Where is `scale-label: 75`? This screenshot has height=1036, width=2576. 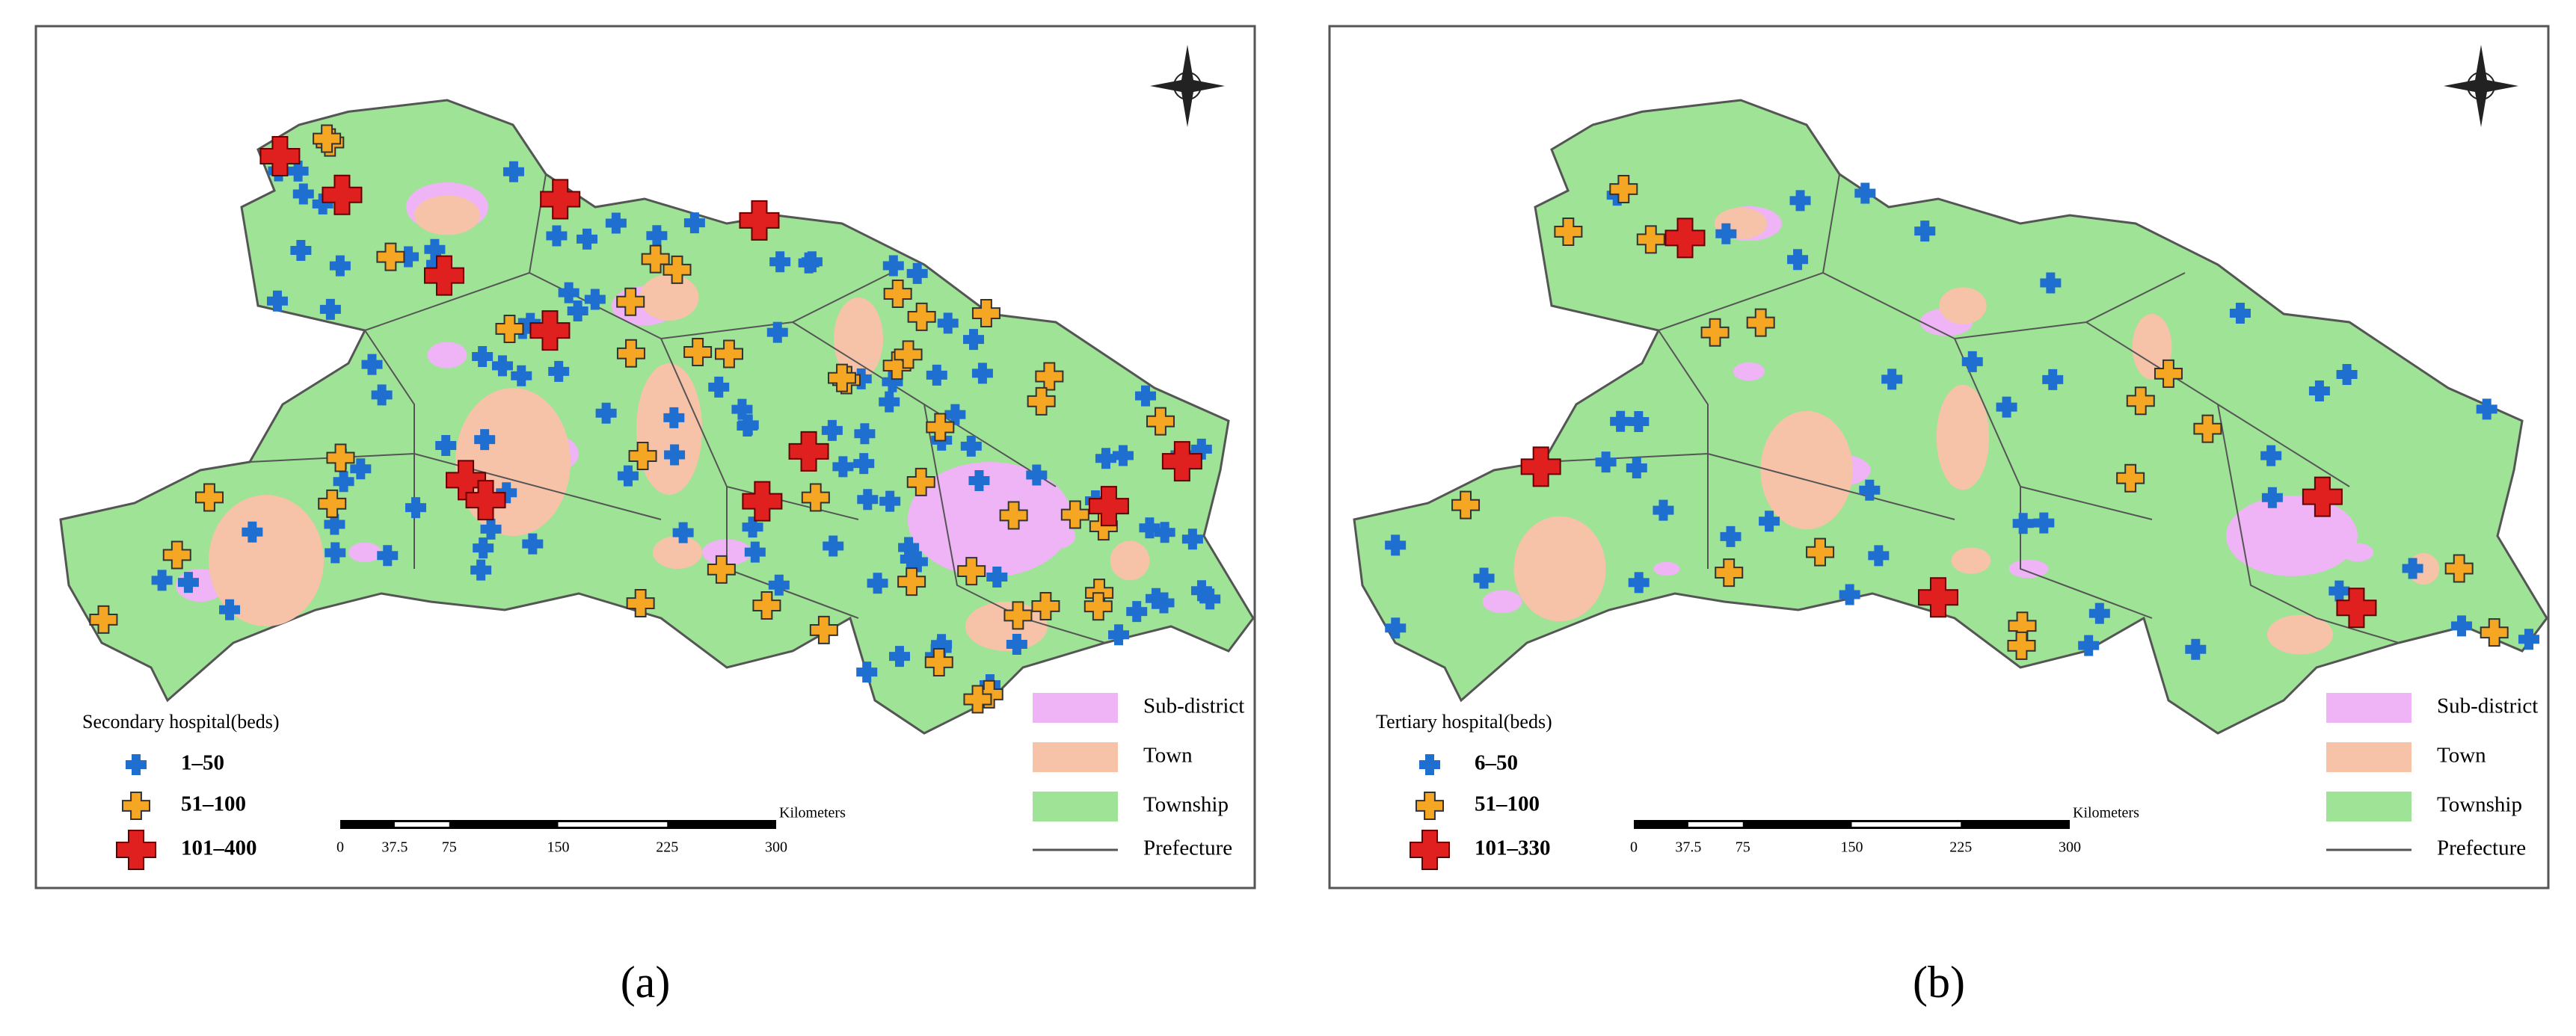
scale-label: 75 is located at coordinates (1743, 848).